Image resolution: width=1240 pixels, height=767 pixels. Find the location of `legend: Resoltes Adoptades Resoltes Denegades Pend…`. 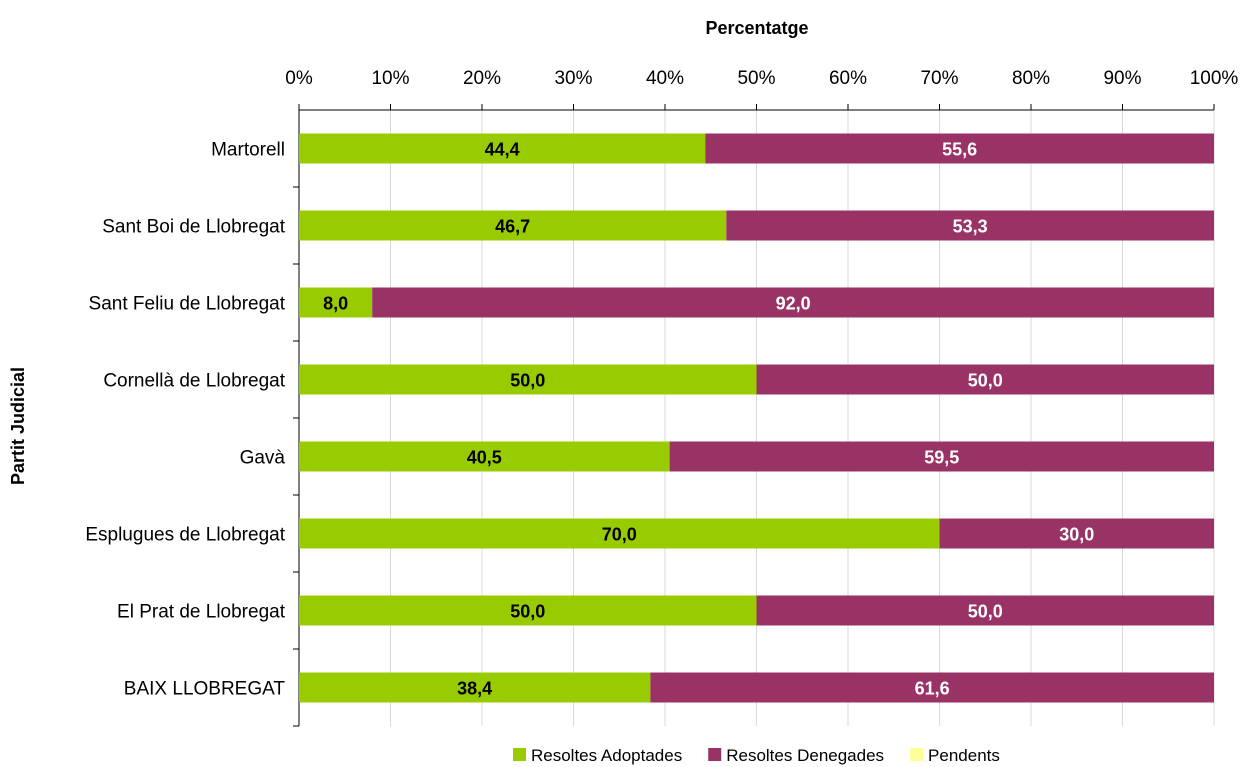

legend: Resoltes Adoptades Resoltes Denegades Pend… is located at coordinates (756, 755).